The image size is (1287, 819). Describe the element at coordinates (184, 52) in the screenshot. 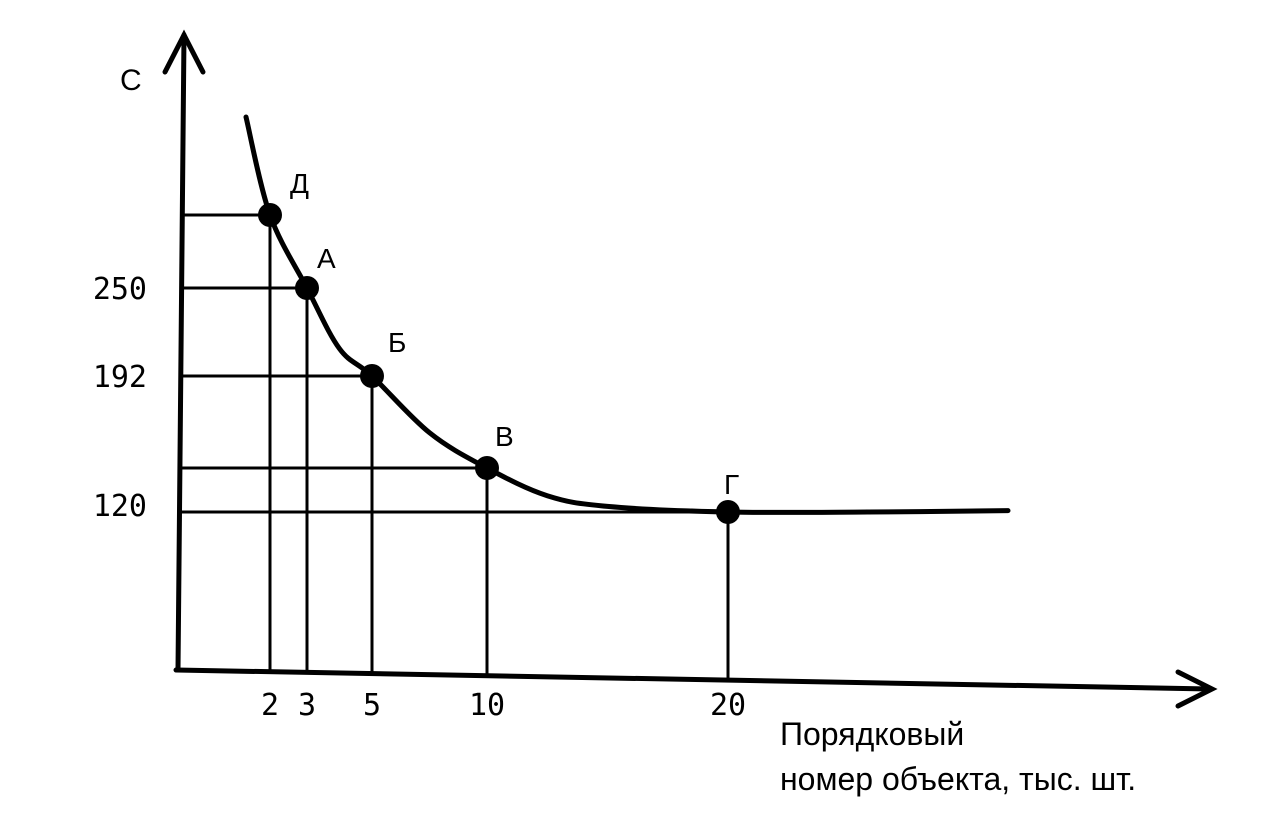

I see `y-axis-arrow` at that location.